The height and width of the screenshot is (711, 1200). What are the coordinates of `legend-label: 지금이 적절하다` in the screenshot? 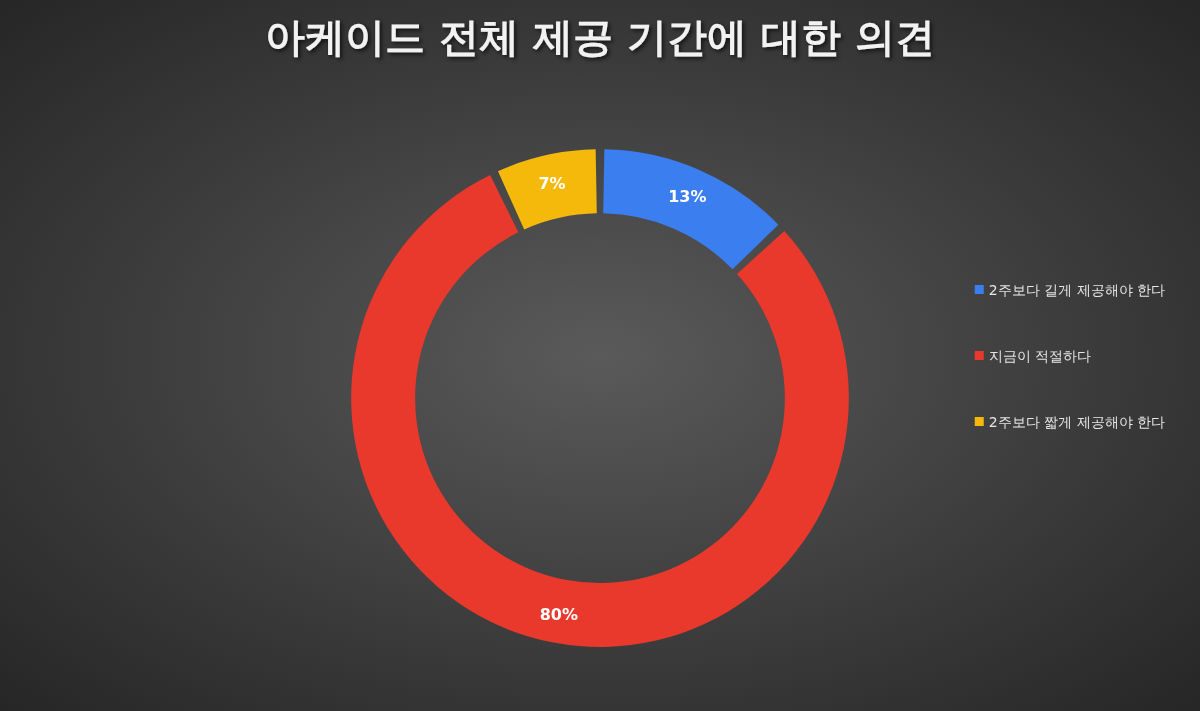 It's located at (1040, 355).